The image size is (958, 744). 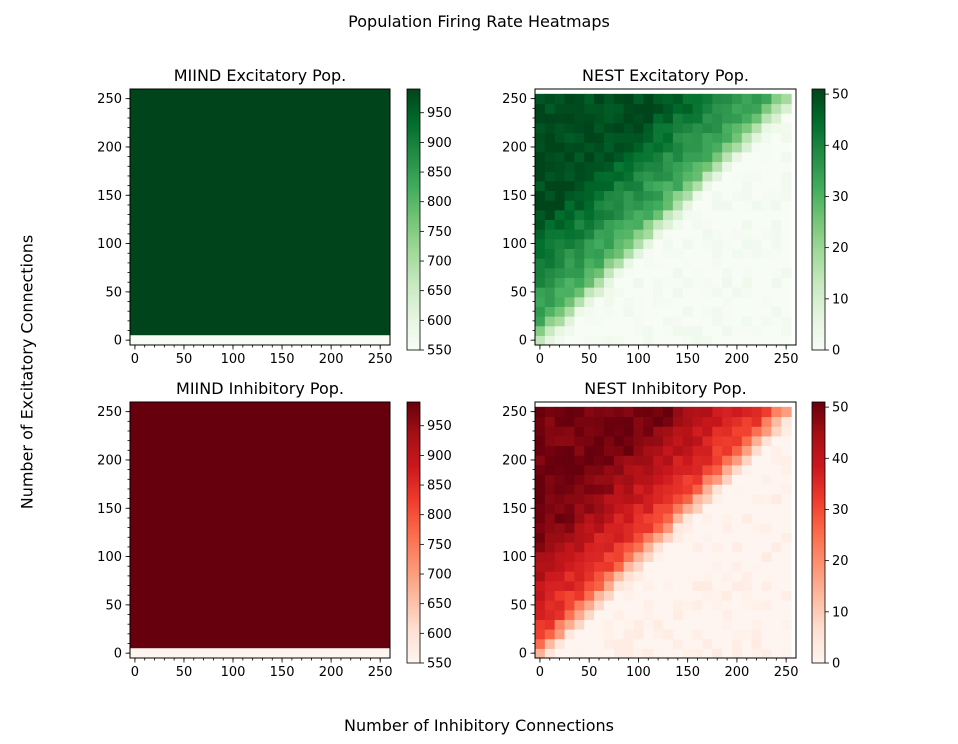 What do you see at coordinates (840, 612) in the screenshot?
I see `colorbar-tick-label: 10` at bounding box center [840, 612].